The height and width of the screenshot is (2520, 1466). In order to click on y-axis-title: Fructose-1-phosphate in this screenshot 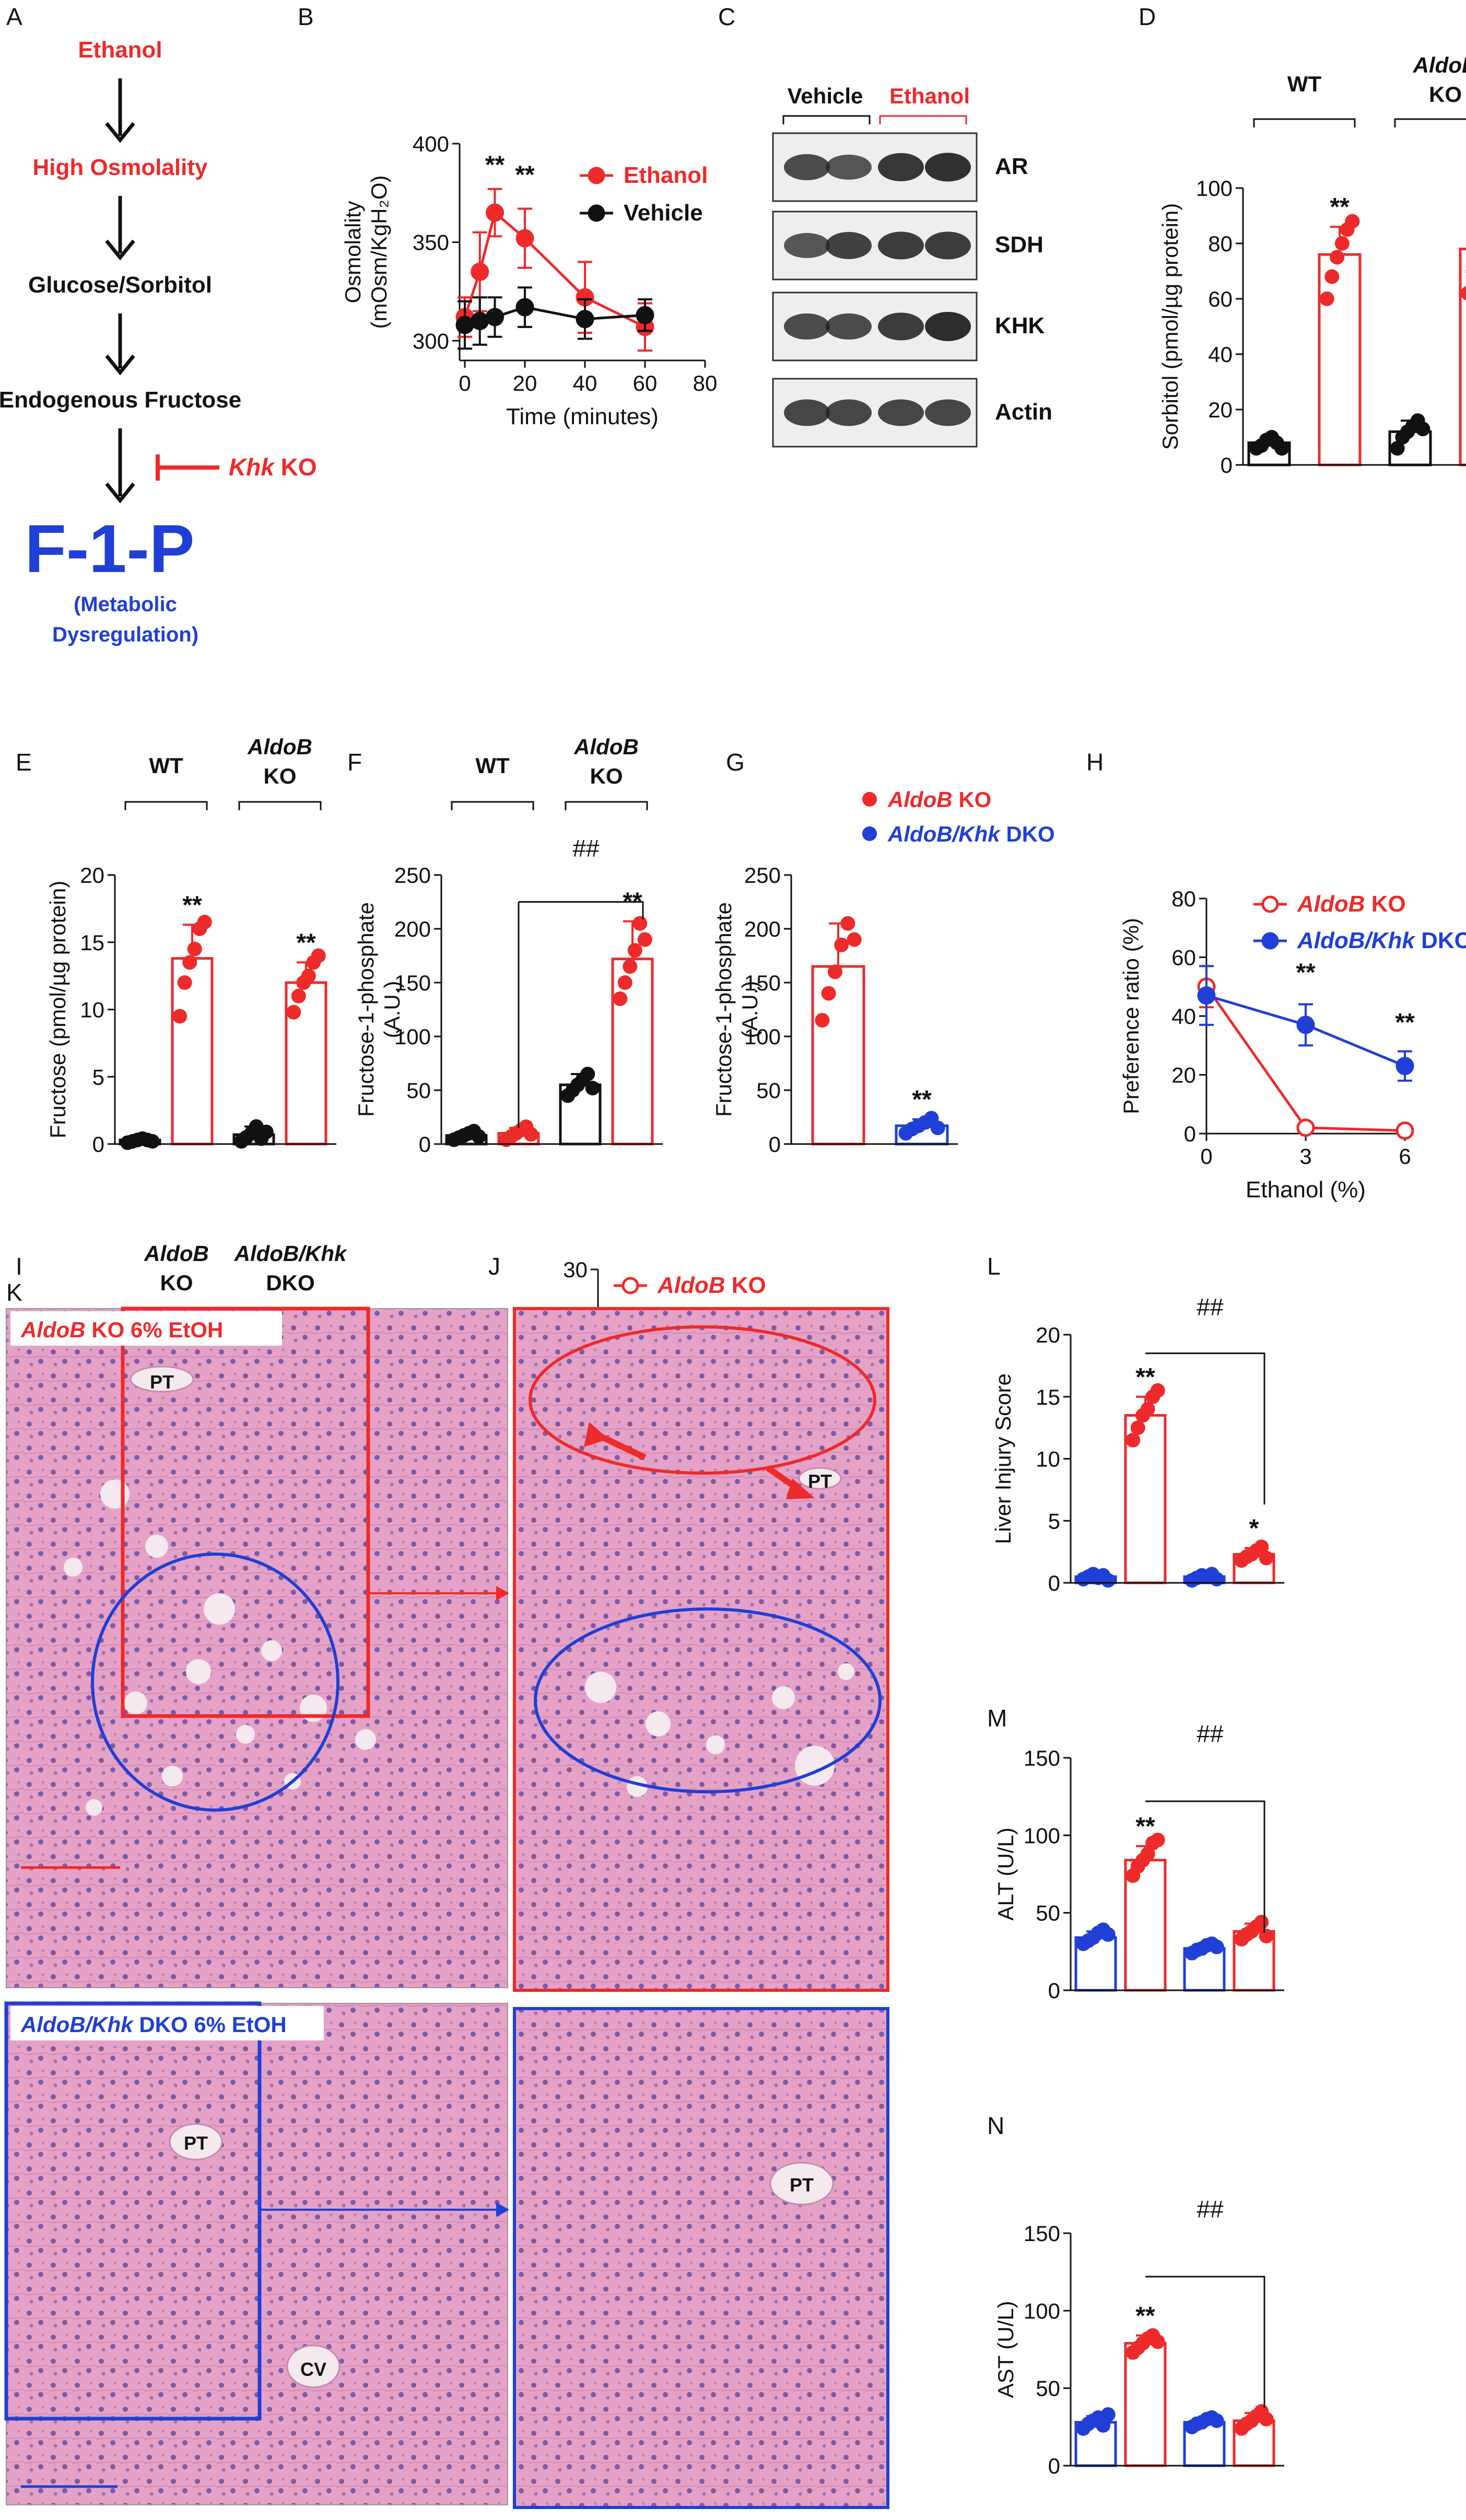, I will do `click(366, 1009)`.